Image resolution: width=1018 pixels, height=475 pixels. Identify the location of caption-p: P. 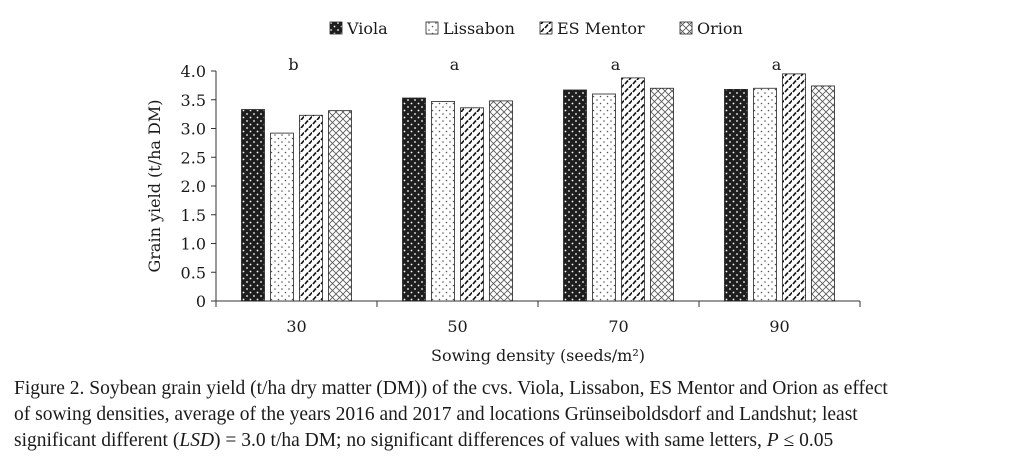
(772, 440).